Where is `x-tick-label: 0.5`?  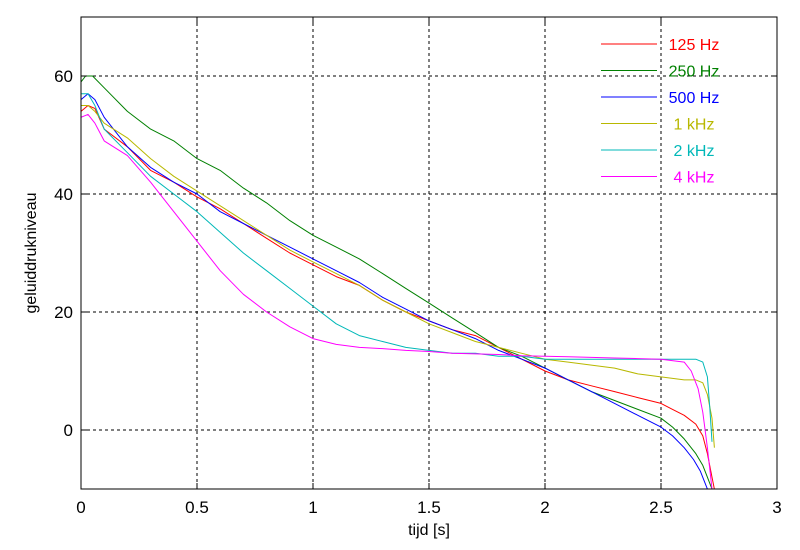 x-tick-label: 0.5 is located at coordinates (197, 507).